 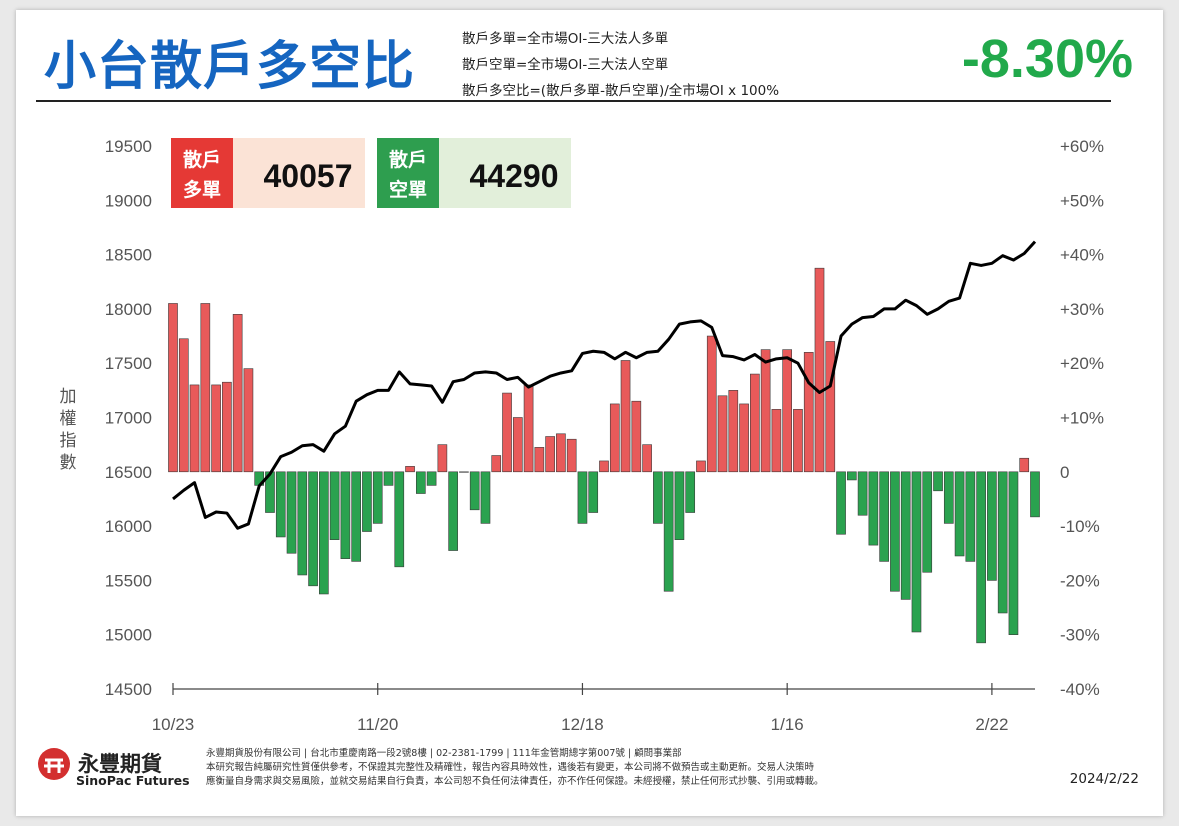 I want to click on y-left-tick-label: 16000, so click(x=128, y=526).